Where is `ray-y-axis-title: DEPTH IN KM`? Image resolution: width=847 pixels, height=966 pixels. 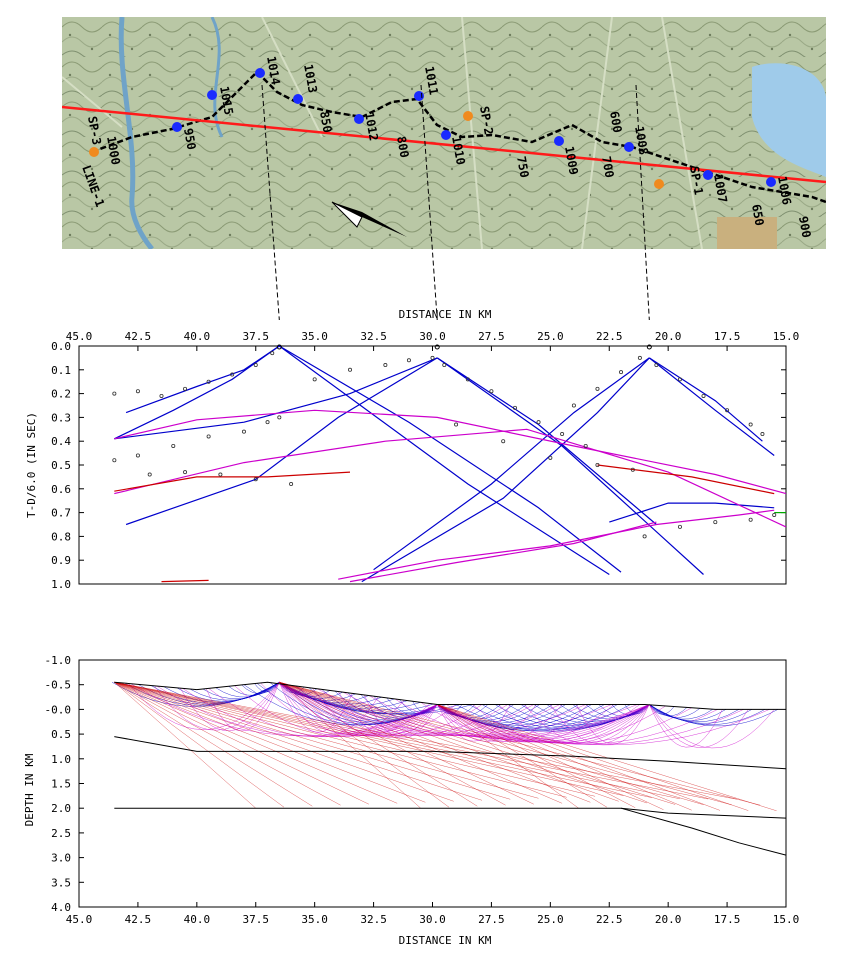 ray-y-axis-title: DEPTH IN KM is located at coordinates (29, 789).